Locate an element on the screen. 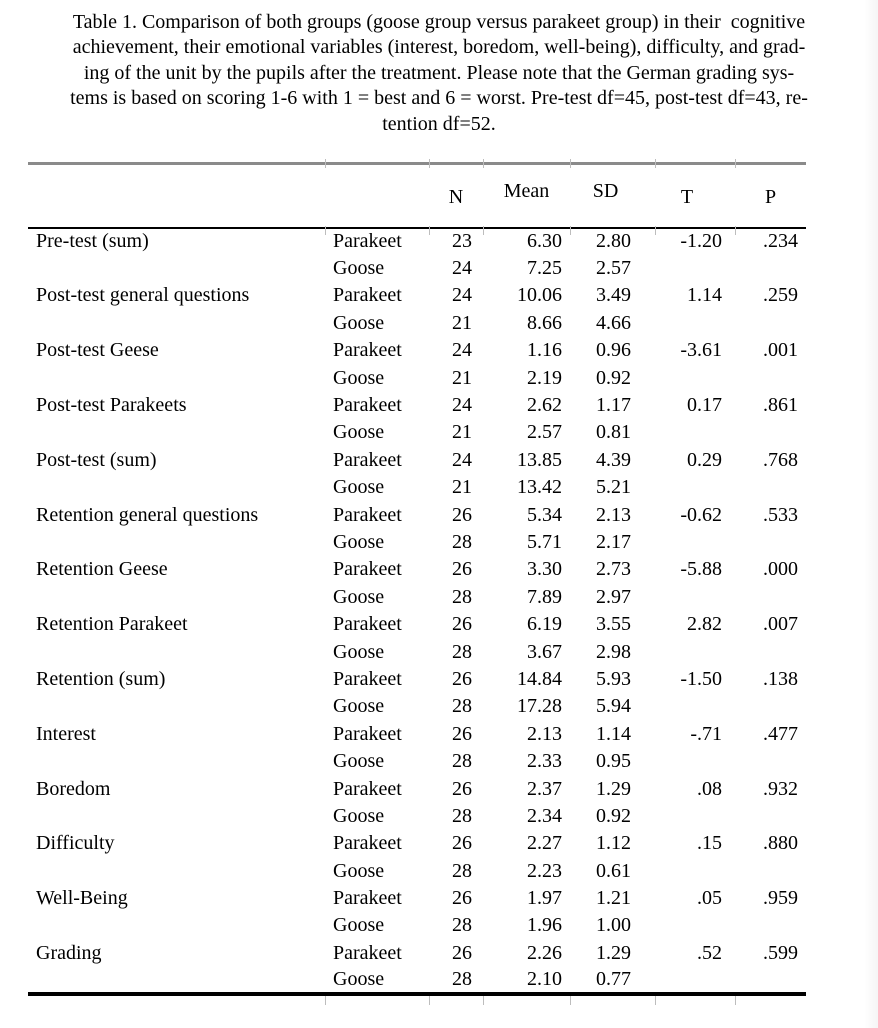 The image size is (878, 1028). t-cell: .15 is located at coordinates (709, 843).